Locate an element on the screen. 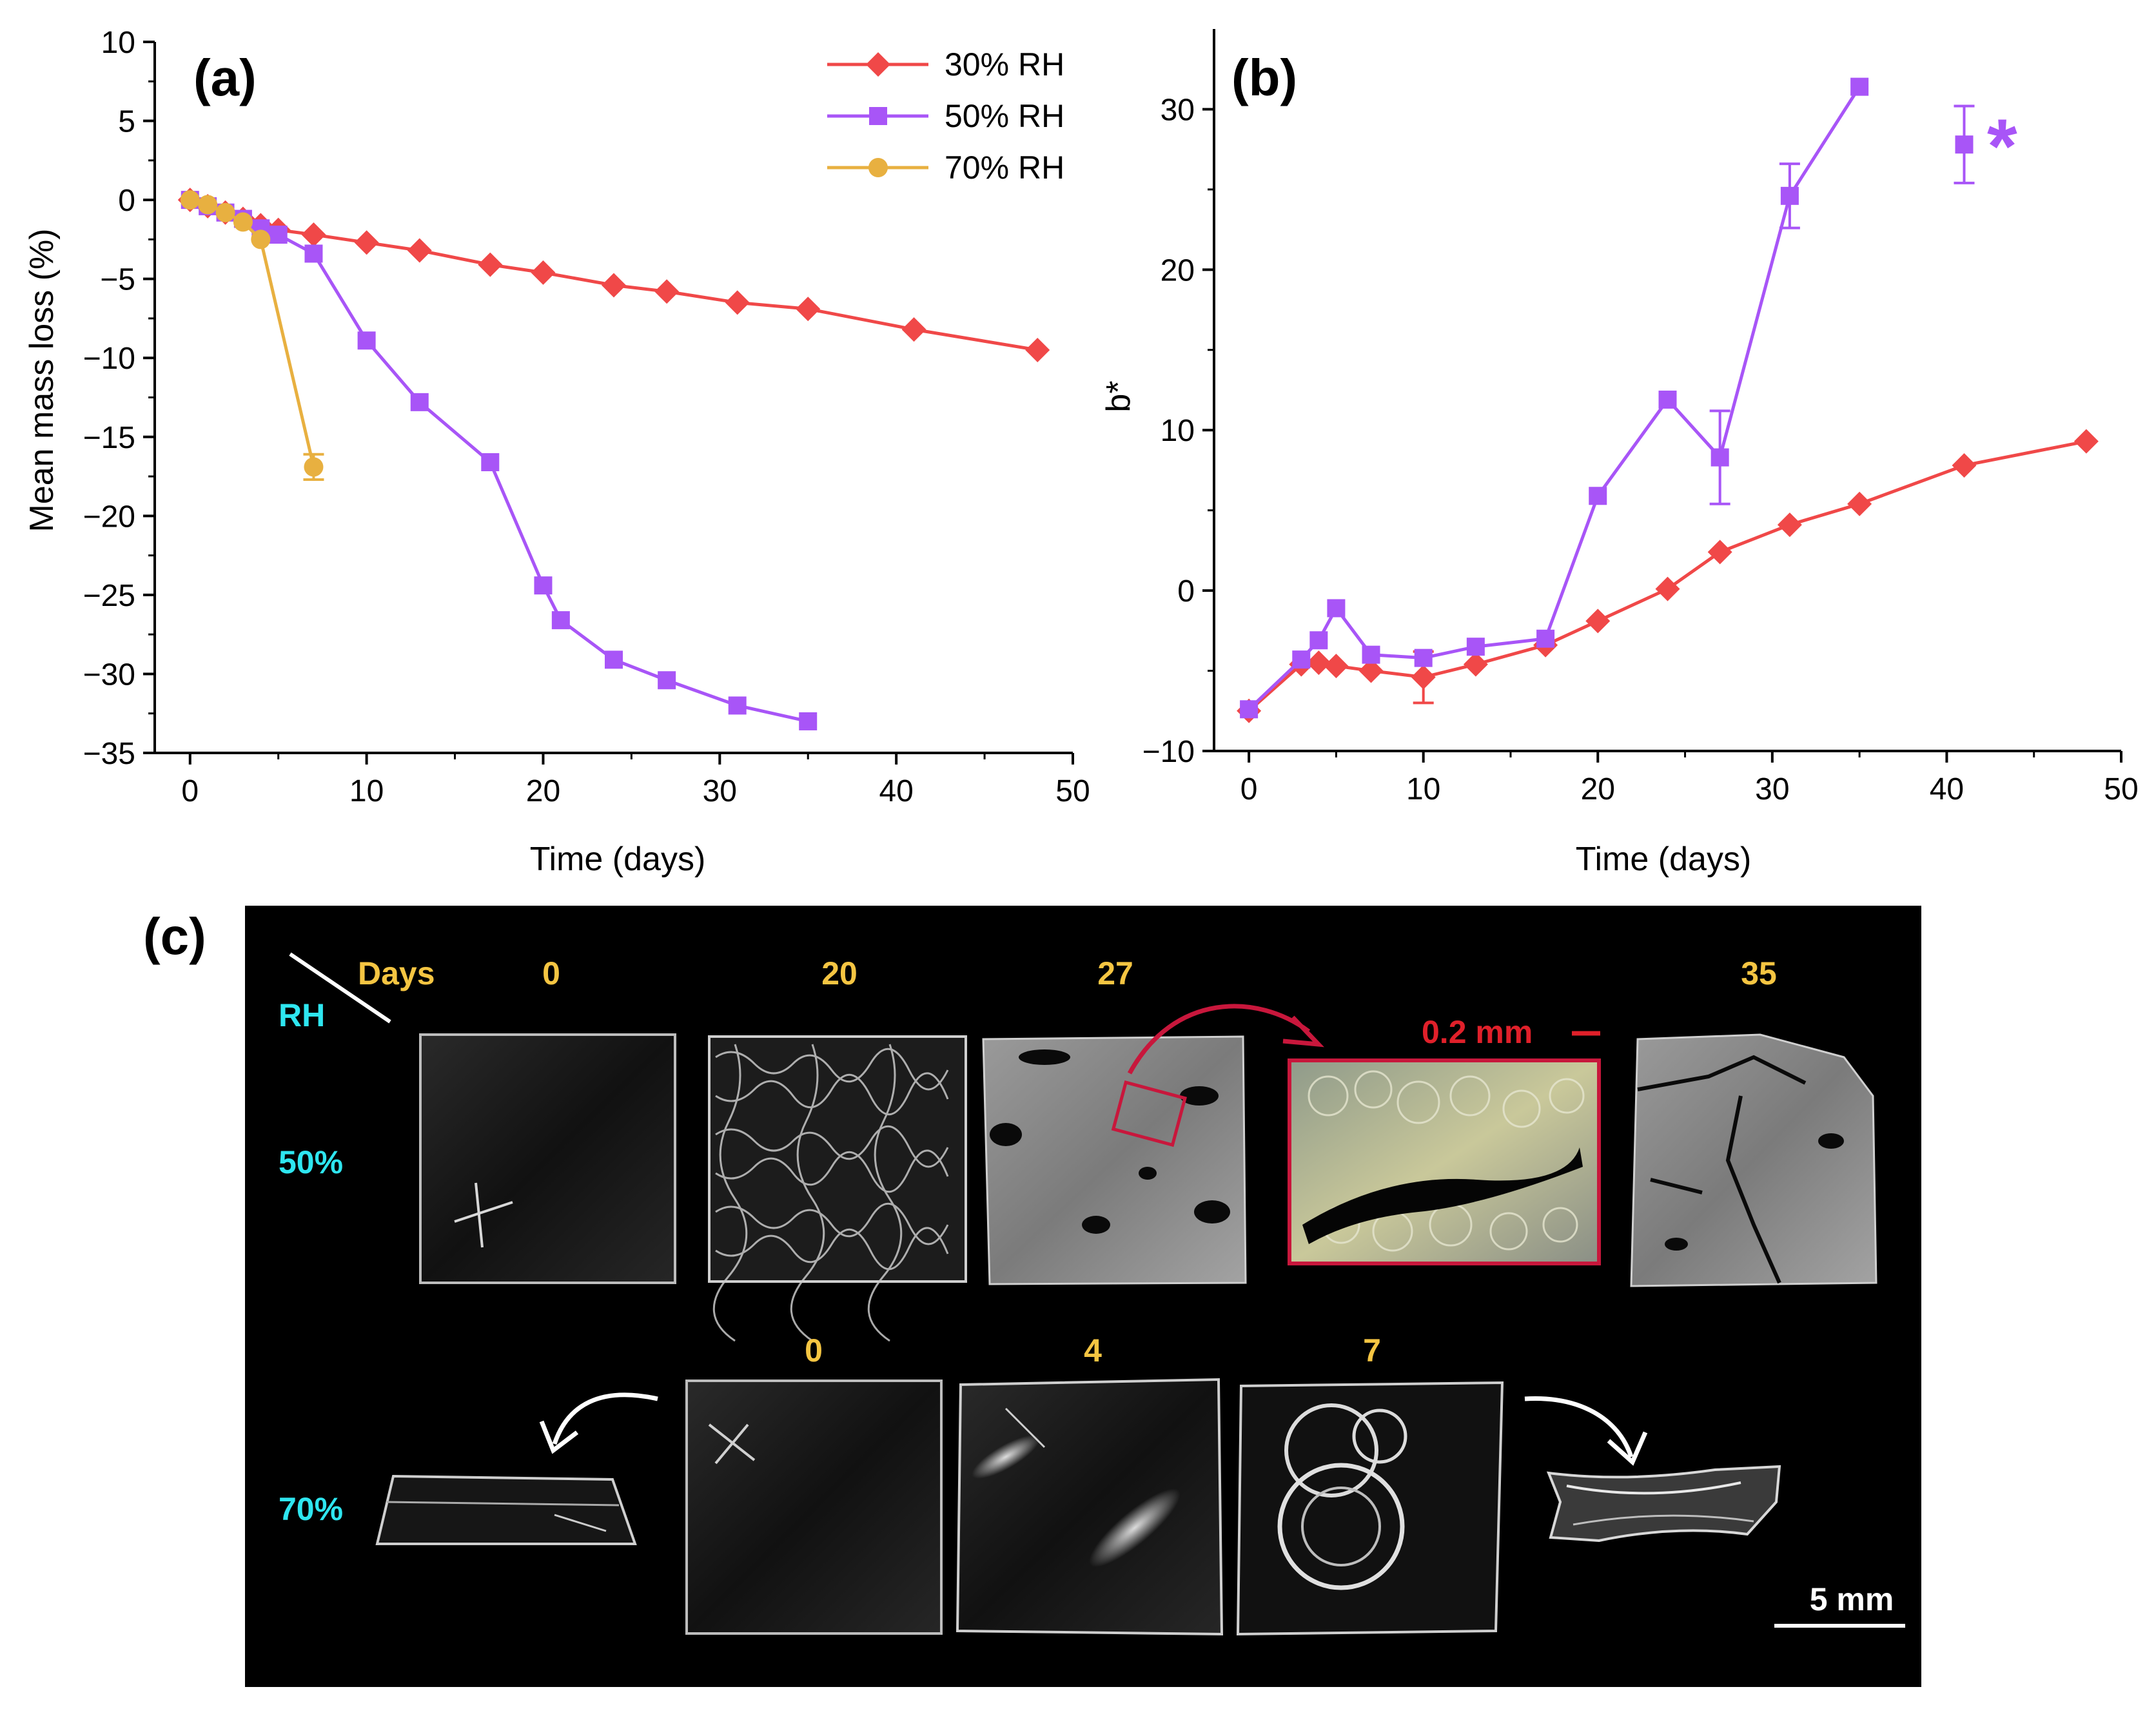 This screenshot has height=1716, width=2156. sample-50-day20 is located at coordinates (837, 1188).